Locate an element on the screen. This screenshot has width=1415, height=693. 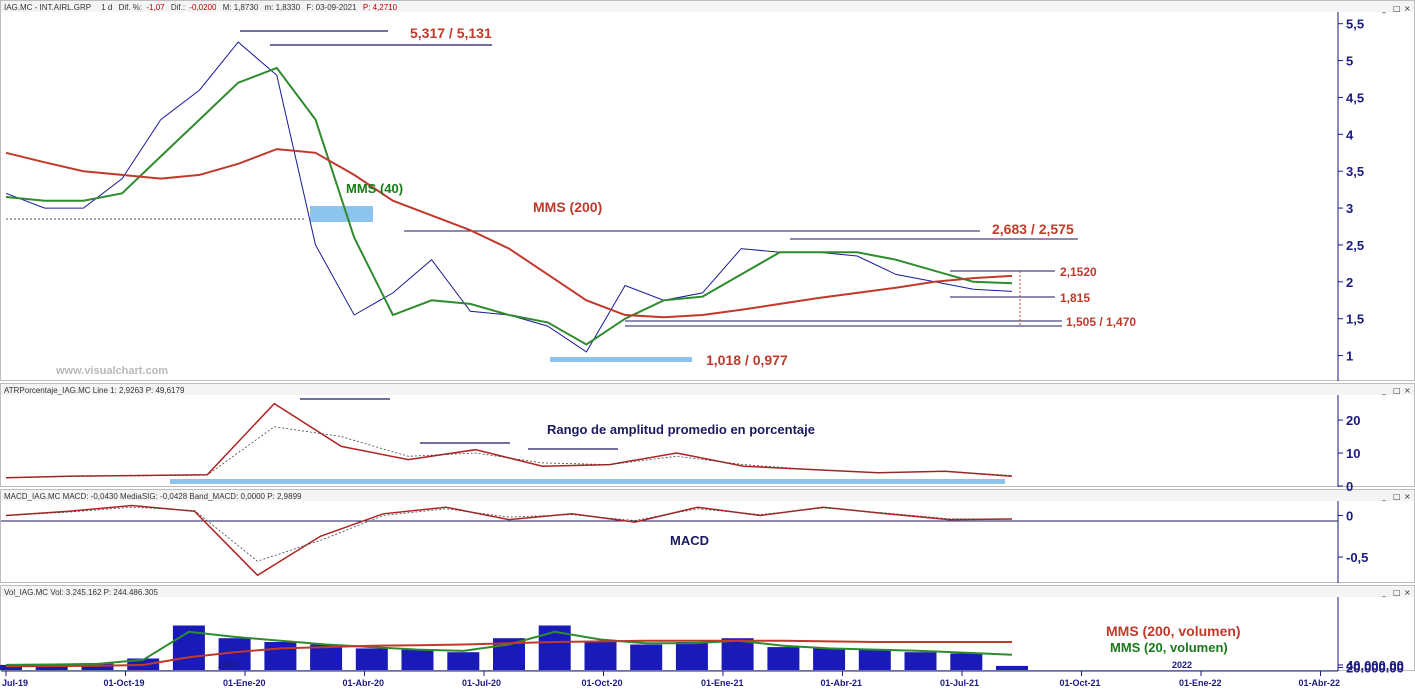
x-tick-label: 01-Abr-22 is located at coordinates (1320, 683).